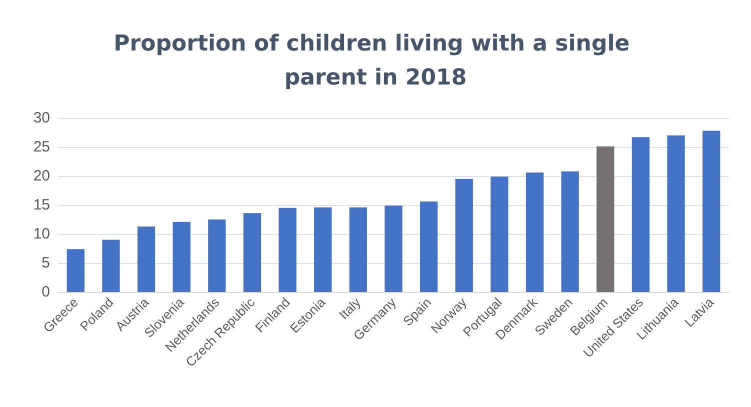  I want to click on y-tick-label: 15, so click(41, 205).